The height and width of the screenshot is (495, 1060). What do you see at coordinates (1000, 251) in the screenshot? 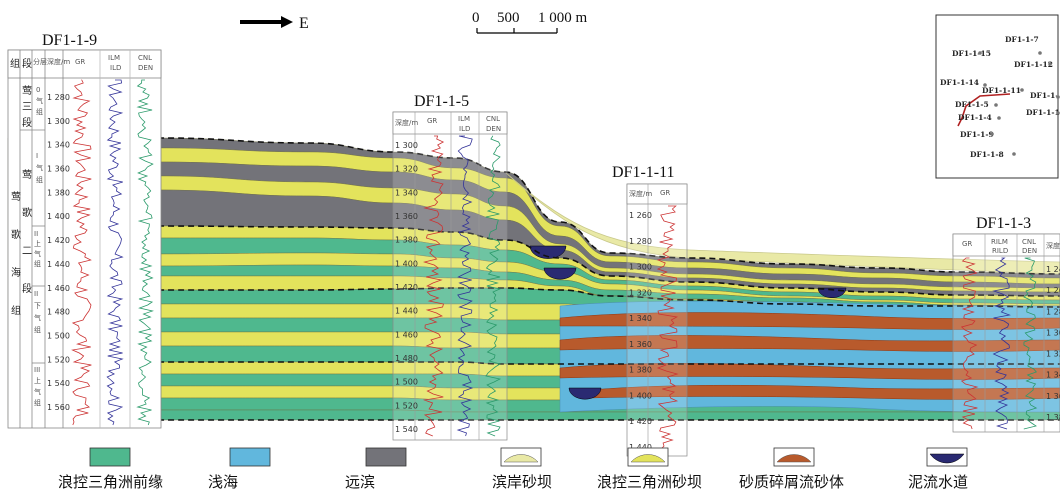
I see `header-rild: RILD` at bounding box center [1000, 251].